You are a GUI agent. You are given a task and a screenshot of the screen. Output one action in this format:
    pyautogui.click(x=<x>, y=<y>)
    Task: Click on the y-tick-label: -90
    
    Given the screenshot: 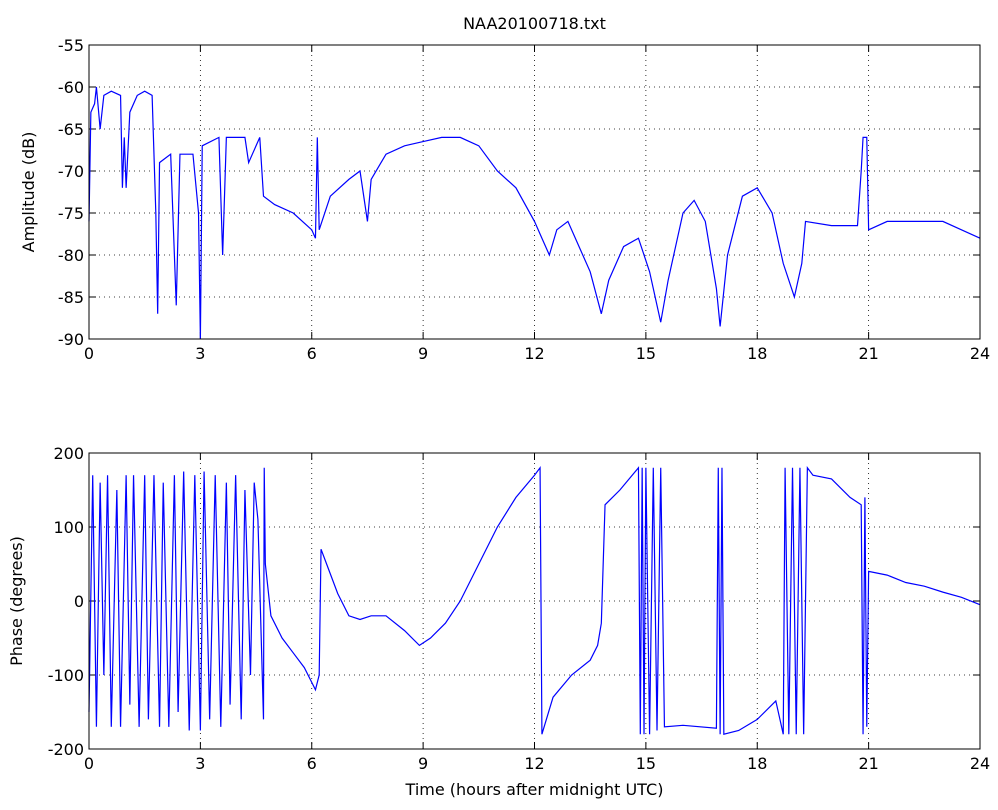 What is the action you would take?
    pyautogui.click(x=71, y=339)
    